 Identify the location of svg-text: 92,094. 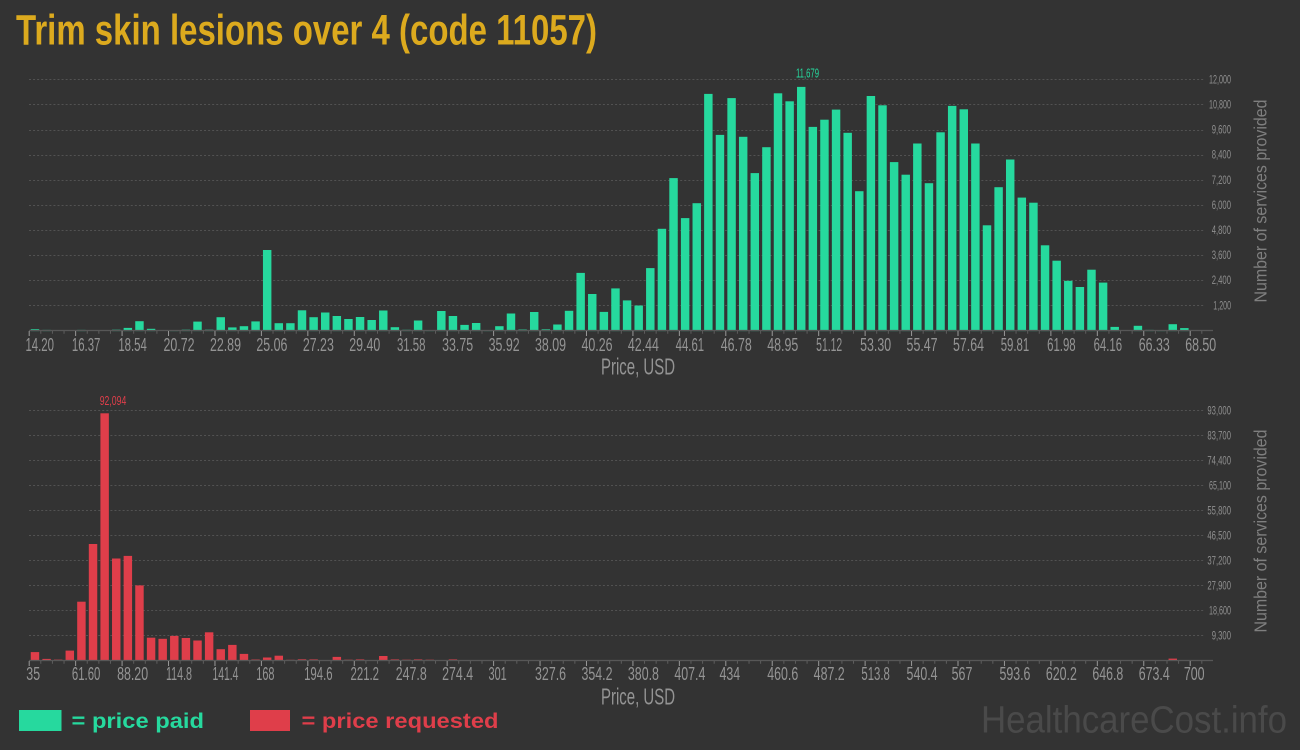
(113, 400).